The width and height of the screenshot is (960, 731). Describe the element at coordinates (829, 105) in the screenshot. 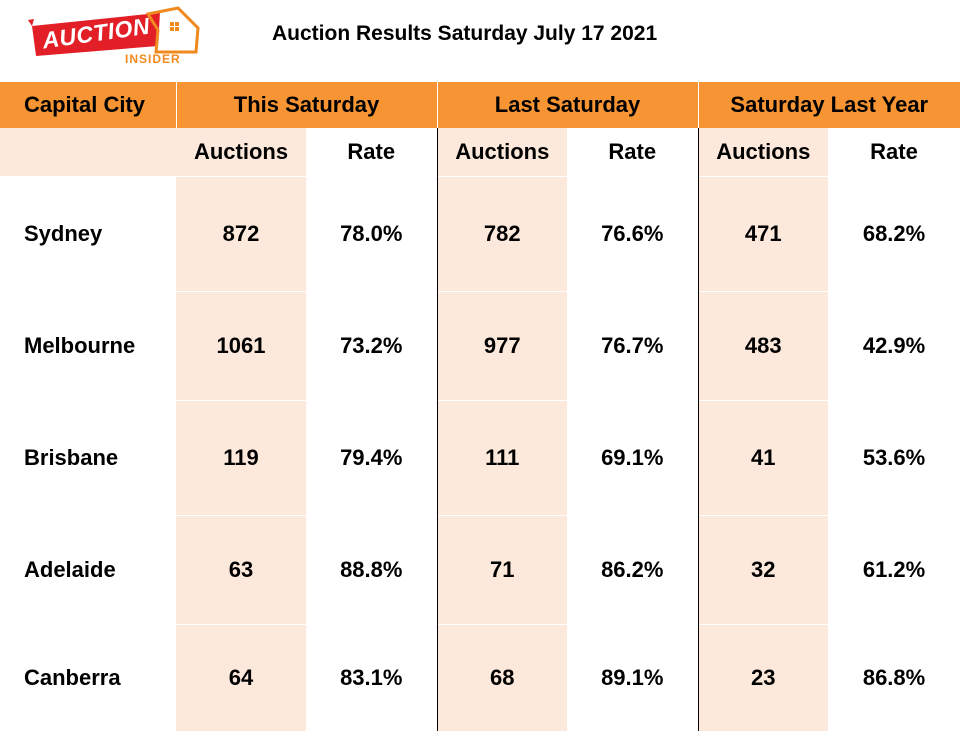

I see `header-saturday-last-year: Saturday Last Year` at that location.